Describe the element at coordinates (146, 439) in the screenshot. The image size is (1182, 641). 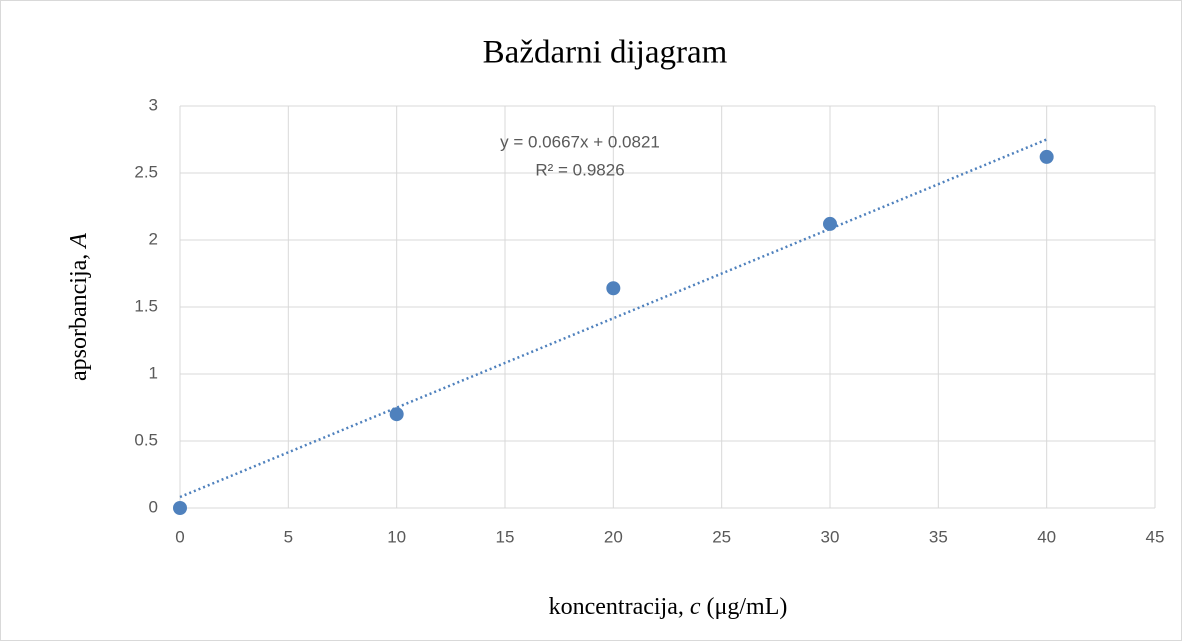
I see `y-tick-label: 0.5` at that location.